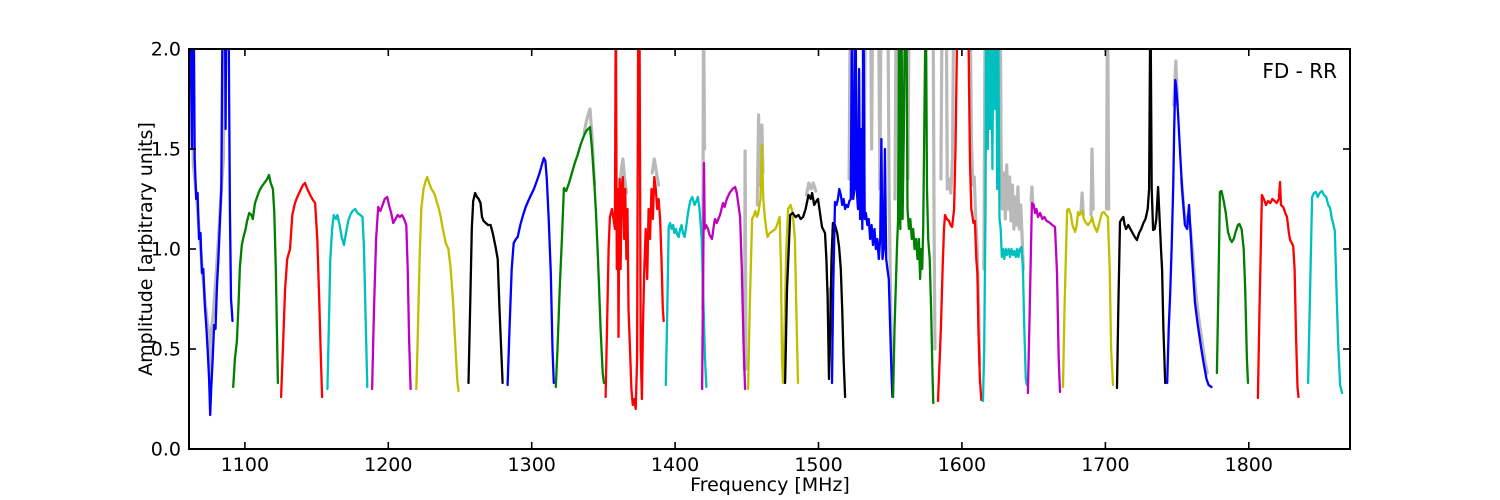 Image resolution: width=1500 pixels, height=500 pixels. What do you see at coordinates (1105, 465) in the screenshot?
I see `x-tick-label: 1700` at bounding box center [1105, 465].